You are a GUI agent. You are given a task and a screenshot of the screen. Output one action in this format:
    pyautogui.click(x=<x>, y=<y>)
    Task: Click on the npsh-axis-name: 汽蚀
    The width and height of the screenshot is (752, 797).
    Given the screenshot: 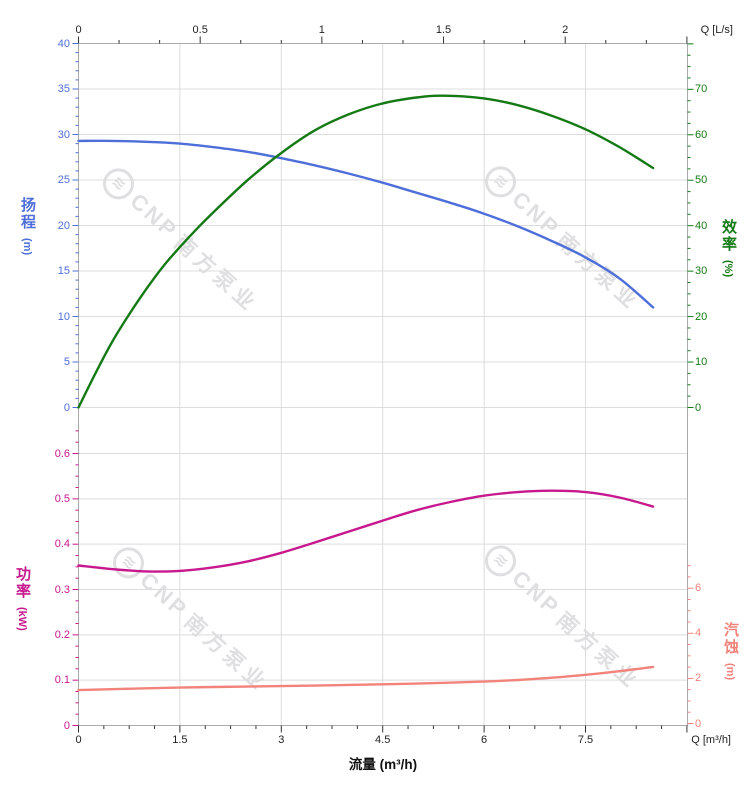 What is the action you would take?
    pyautogui.click(x=730, y=639)
    